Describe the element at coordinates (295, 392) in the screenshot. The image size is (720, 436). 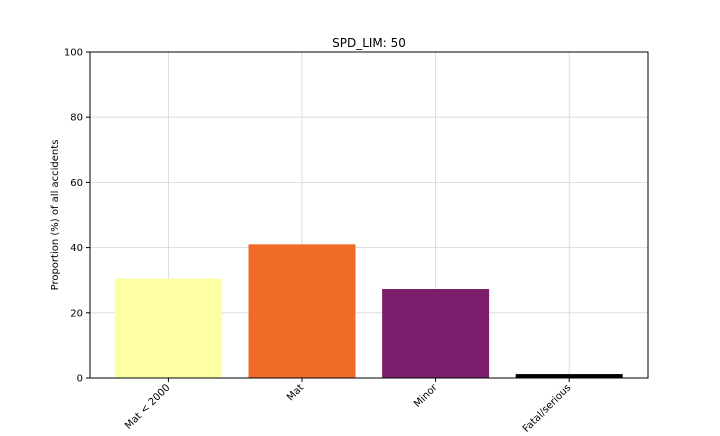
I see `x-tick-label: Mat` at that location.